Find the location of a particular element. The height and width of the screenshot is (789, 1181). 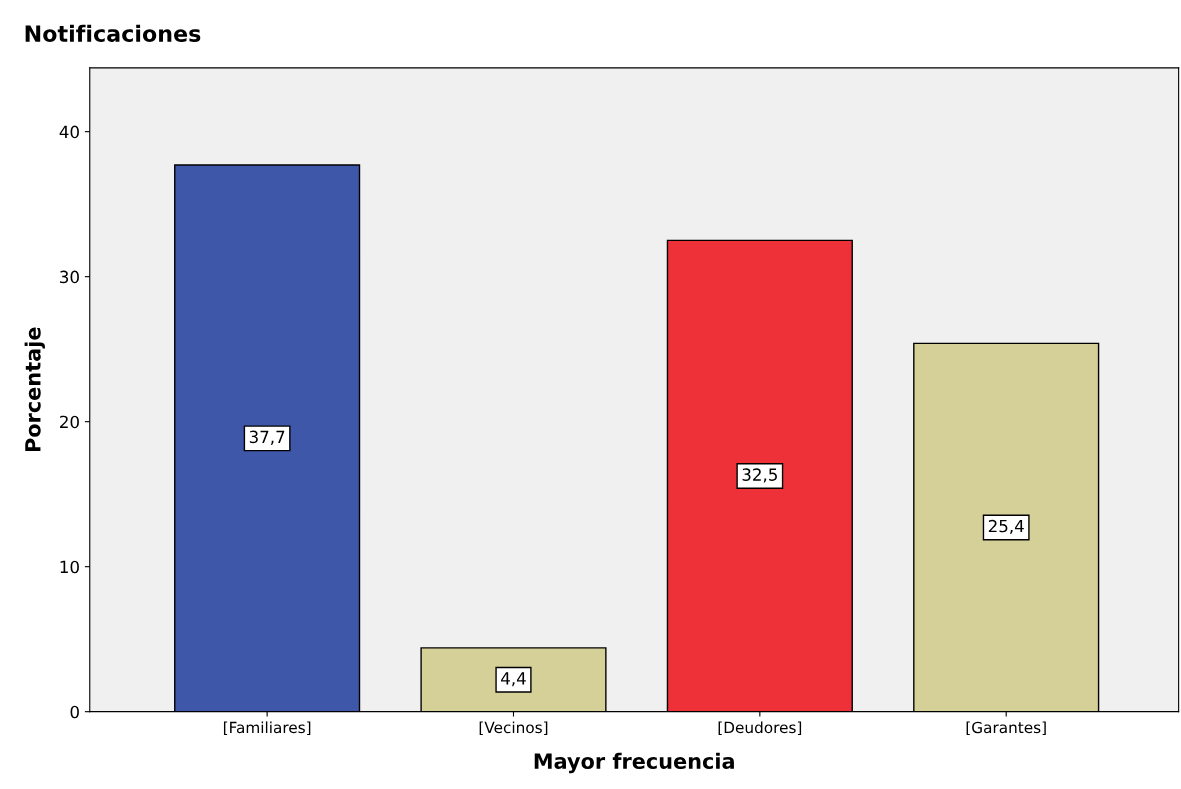

y-tick-label: 20 is located at coordinates (69, 422).